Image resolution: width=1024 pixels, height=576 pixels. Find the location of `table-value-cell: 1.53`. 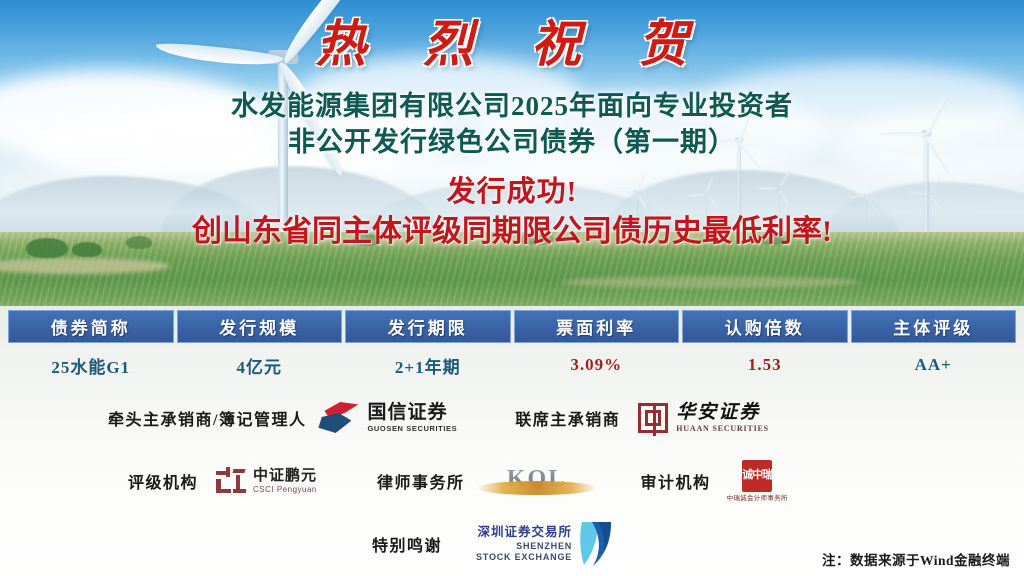

table-value-cell: 1.53 is located at coordinates (764, 364).